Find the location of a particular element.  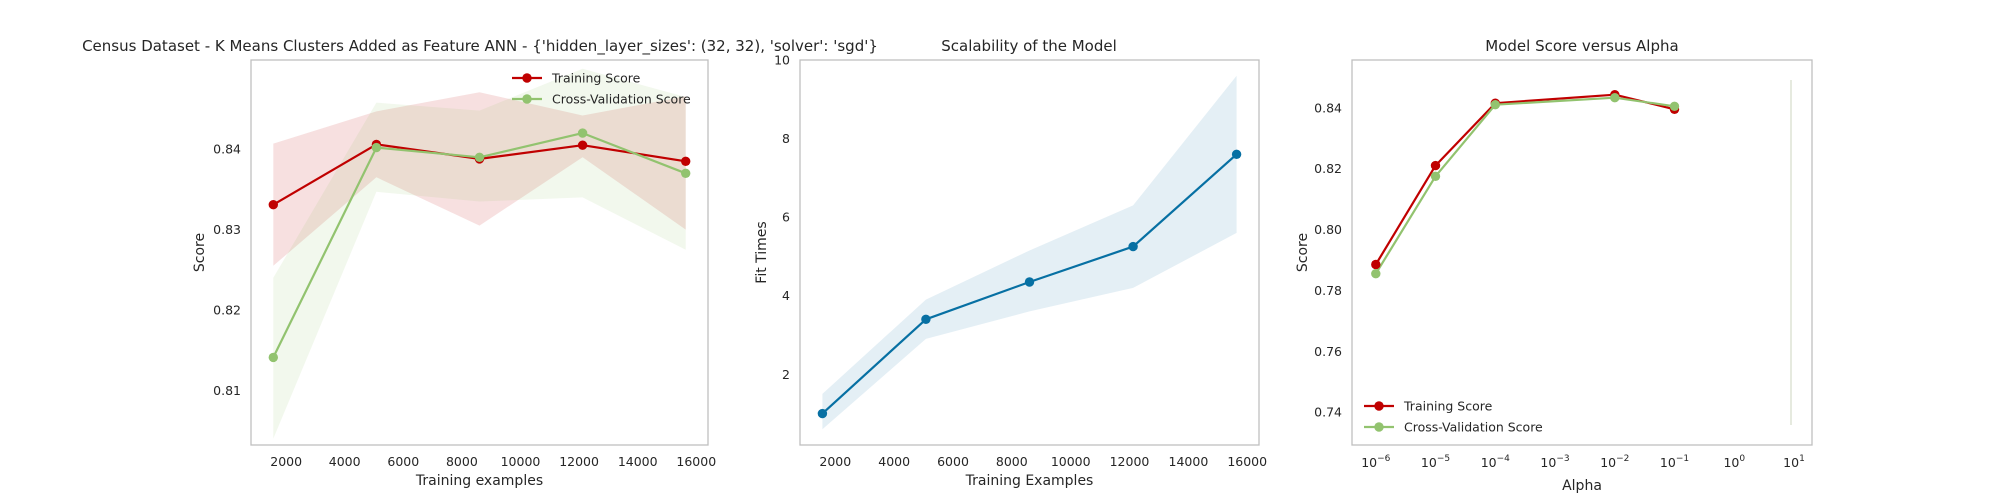

x-axis-label: Training Examples is located at coordinates (1029, 481).